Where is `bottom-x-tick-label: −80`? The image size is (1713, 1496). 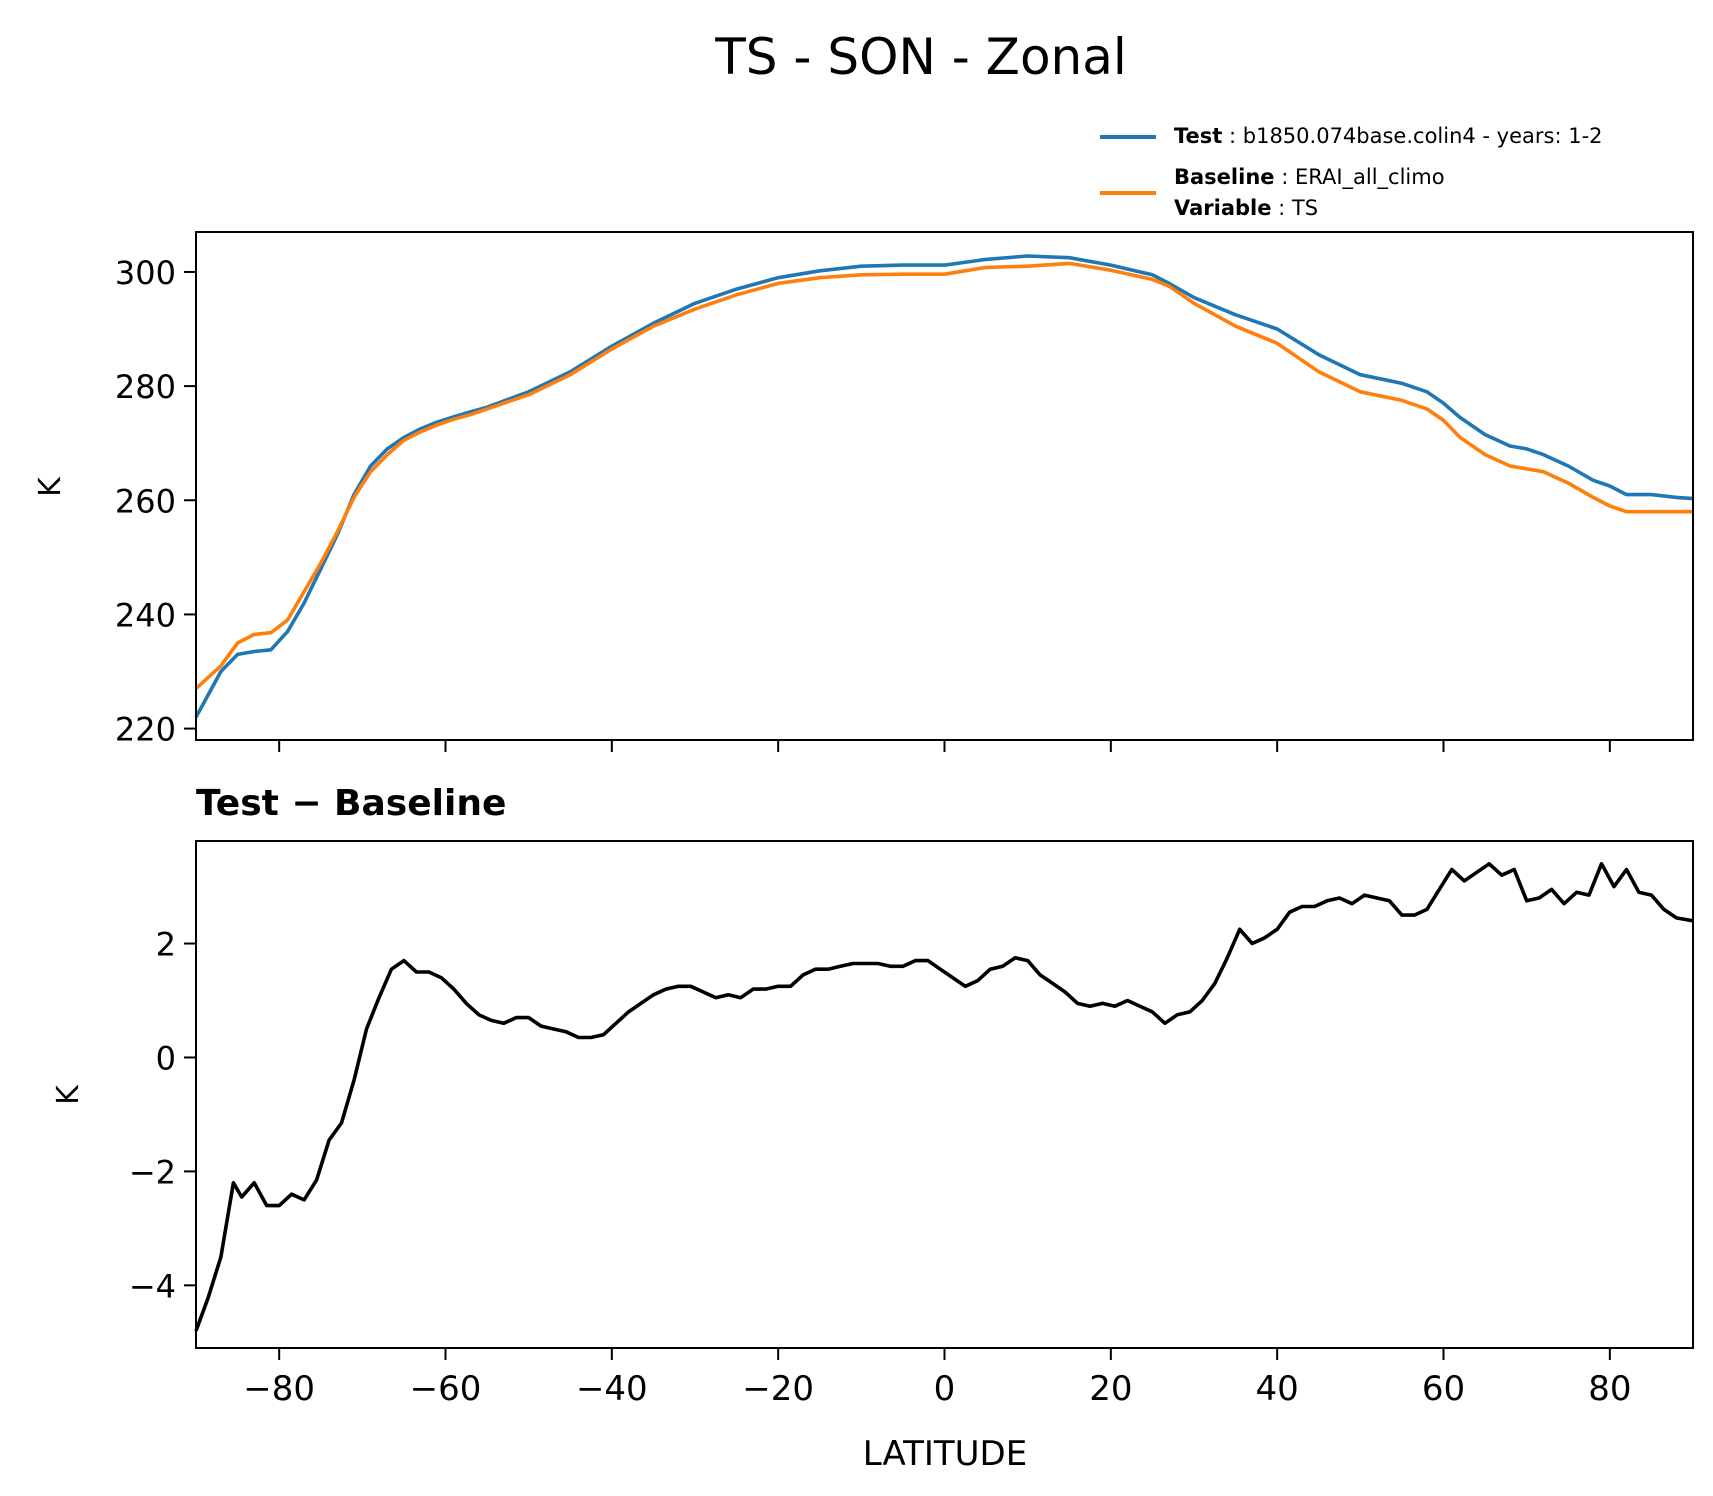 bottom-x-tick-label: −80 is located at coordinates (279, 1389).